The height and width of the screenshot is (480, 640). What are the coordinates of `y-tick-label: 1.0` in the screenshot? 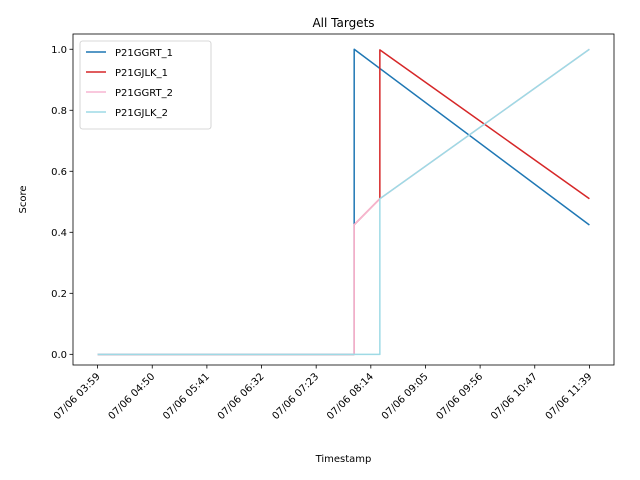 It's located at (59, 50).